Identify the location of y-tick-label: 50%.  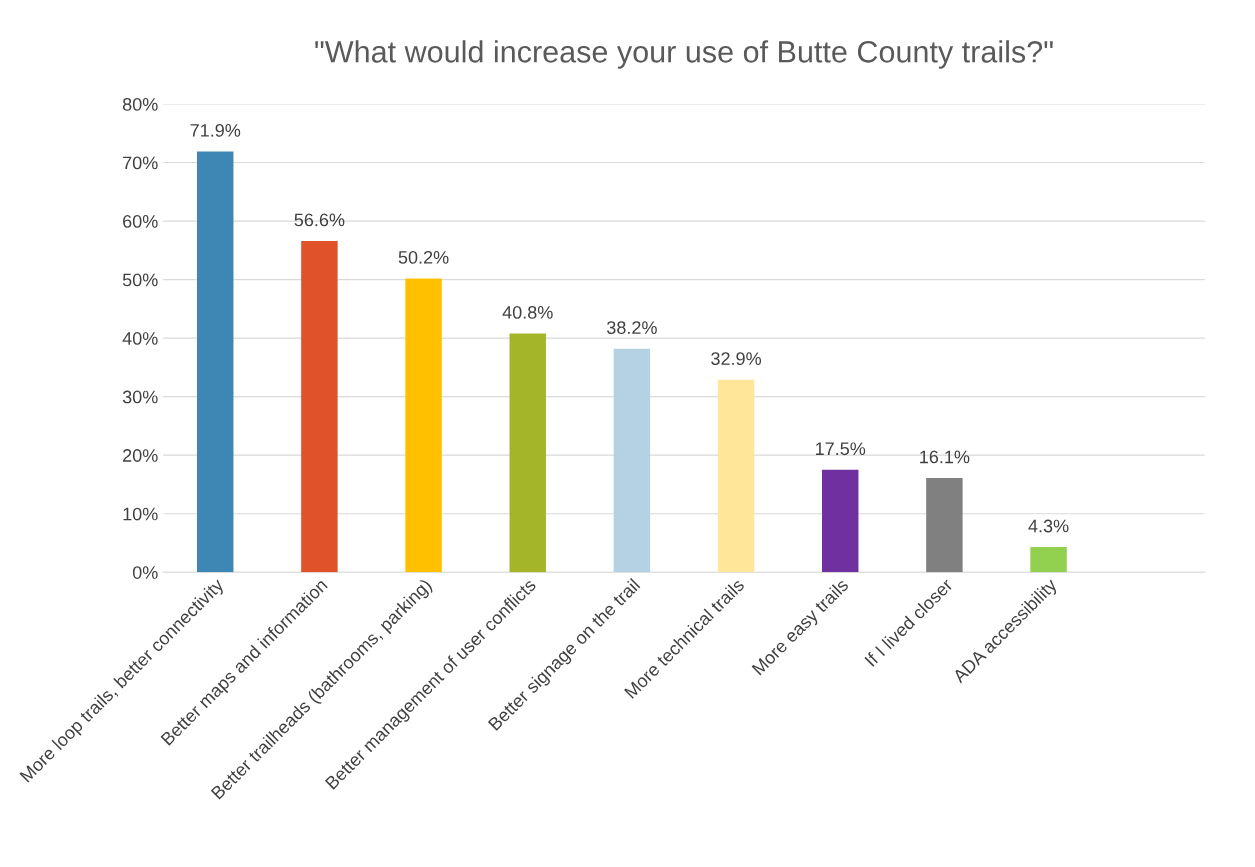
(140, 280).